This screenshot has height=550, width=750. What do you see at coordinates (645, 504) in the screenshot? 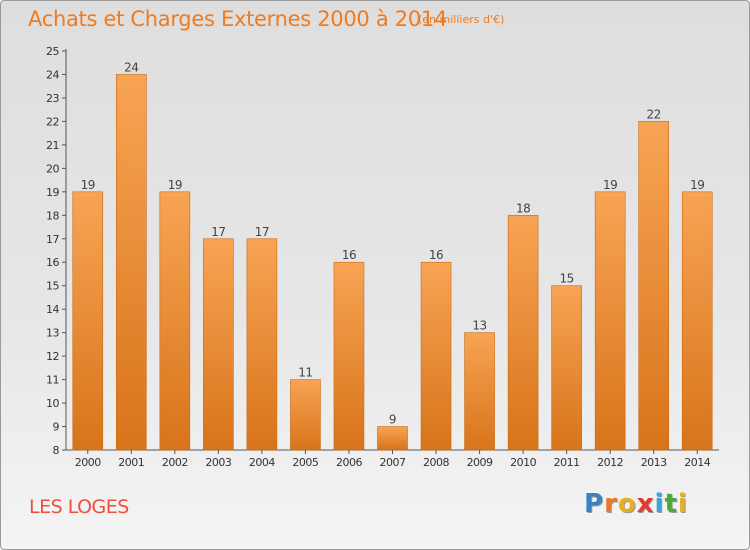
I see `logo-letter: x` at bounding box center [645, 504].